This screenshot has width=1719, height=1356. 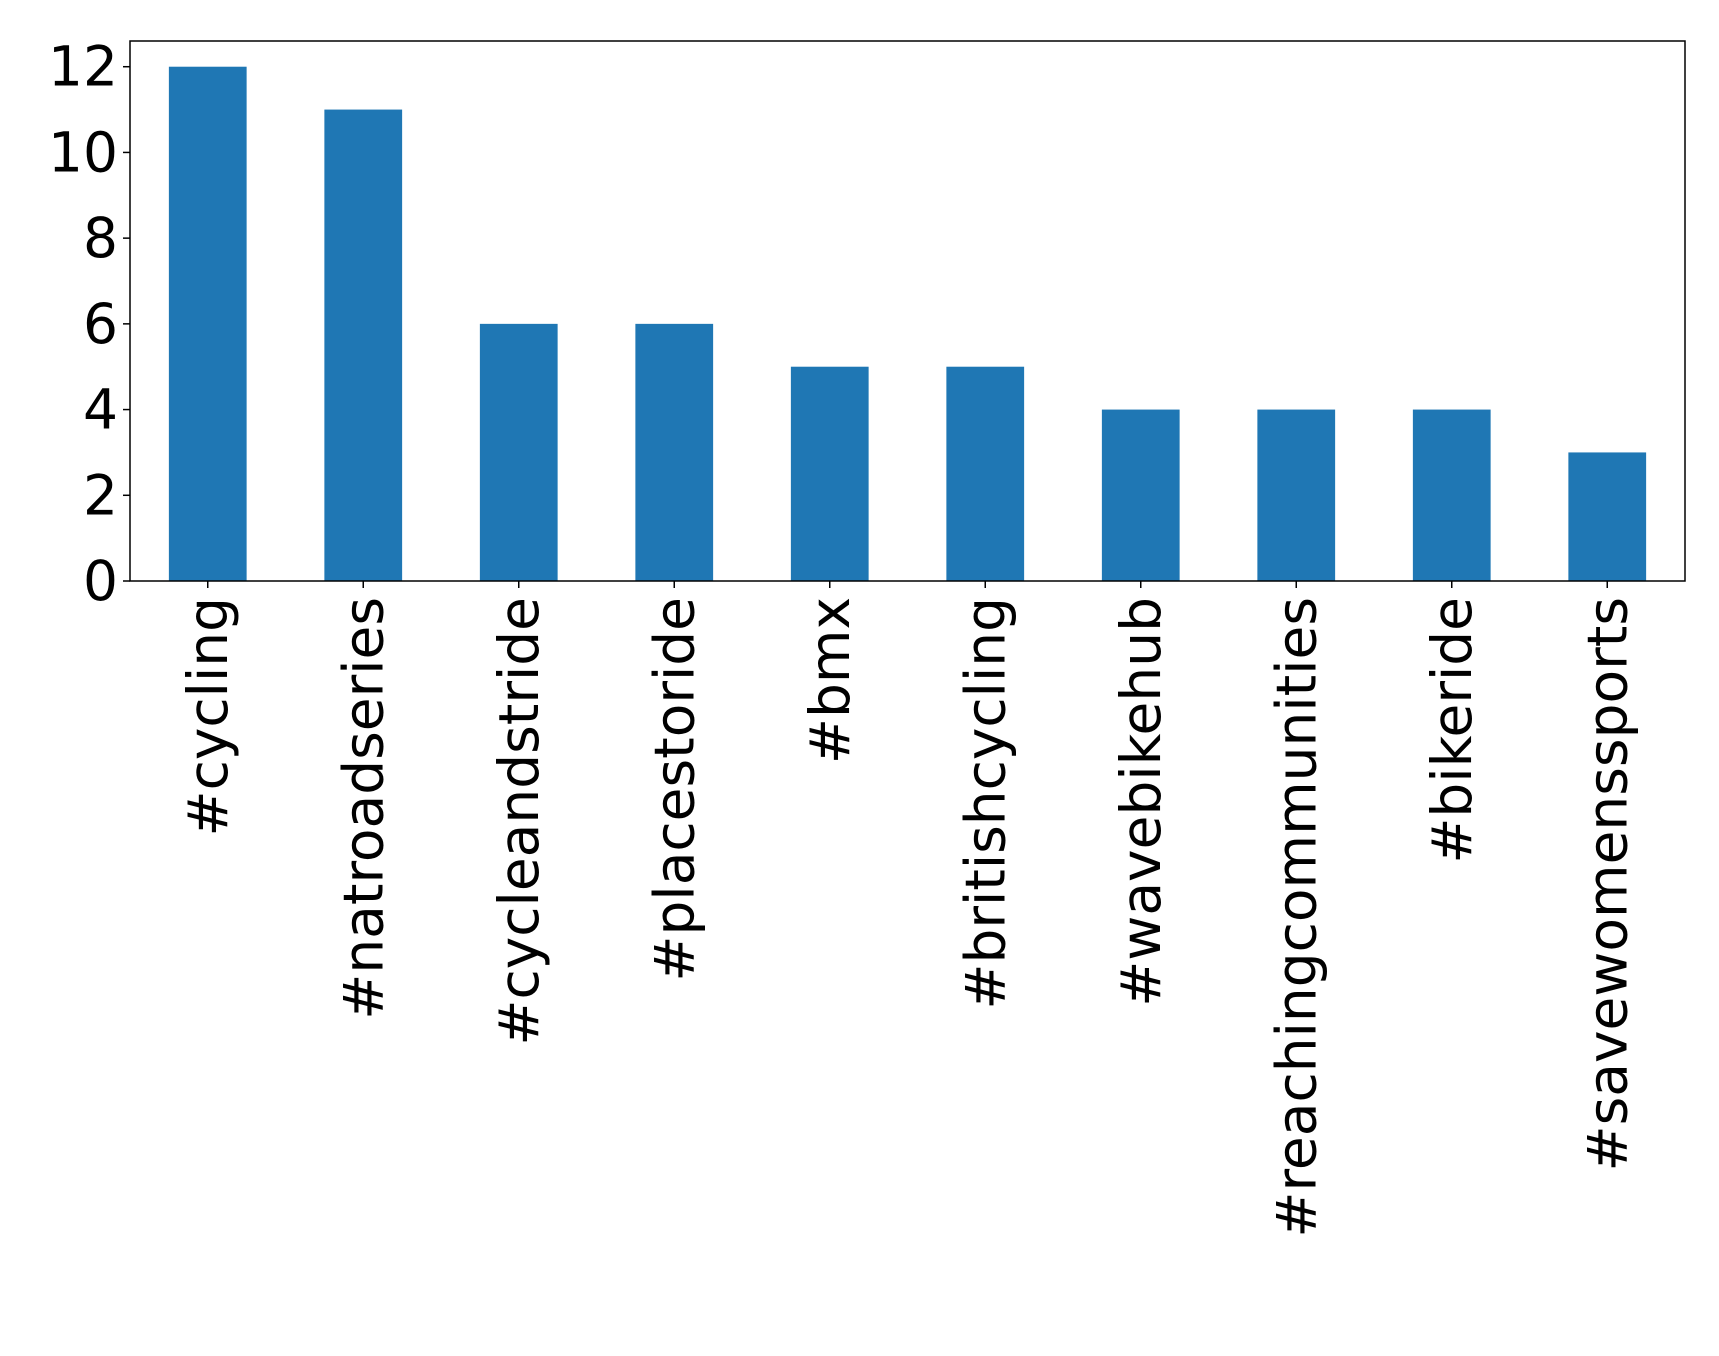 I want to click on x-tick-label: #reachingcommunities, so click(x=1296, y=917).